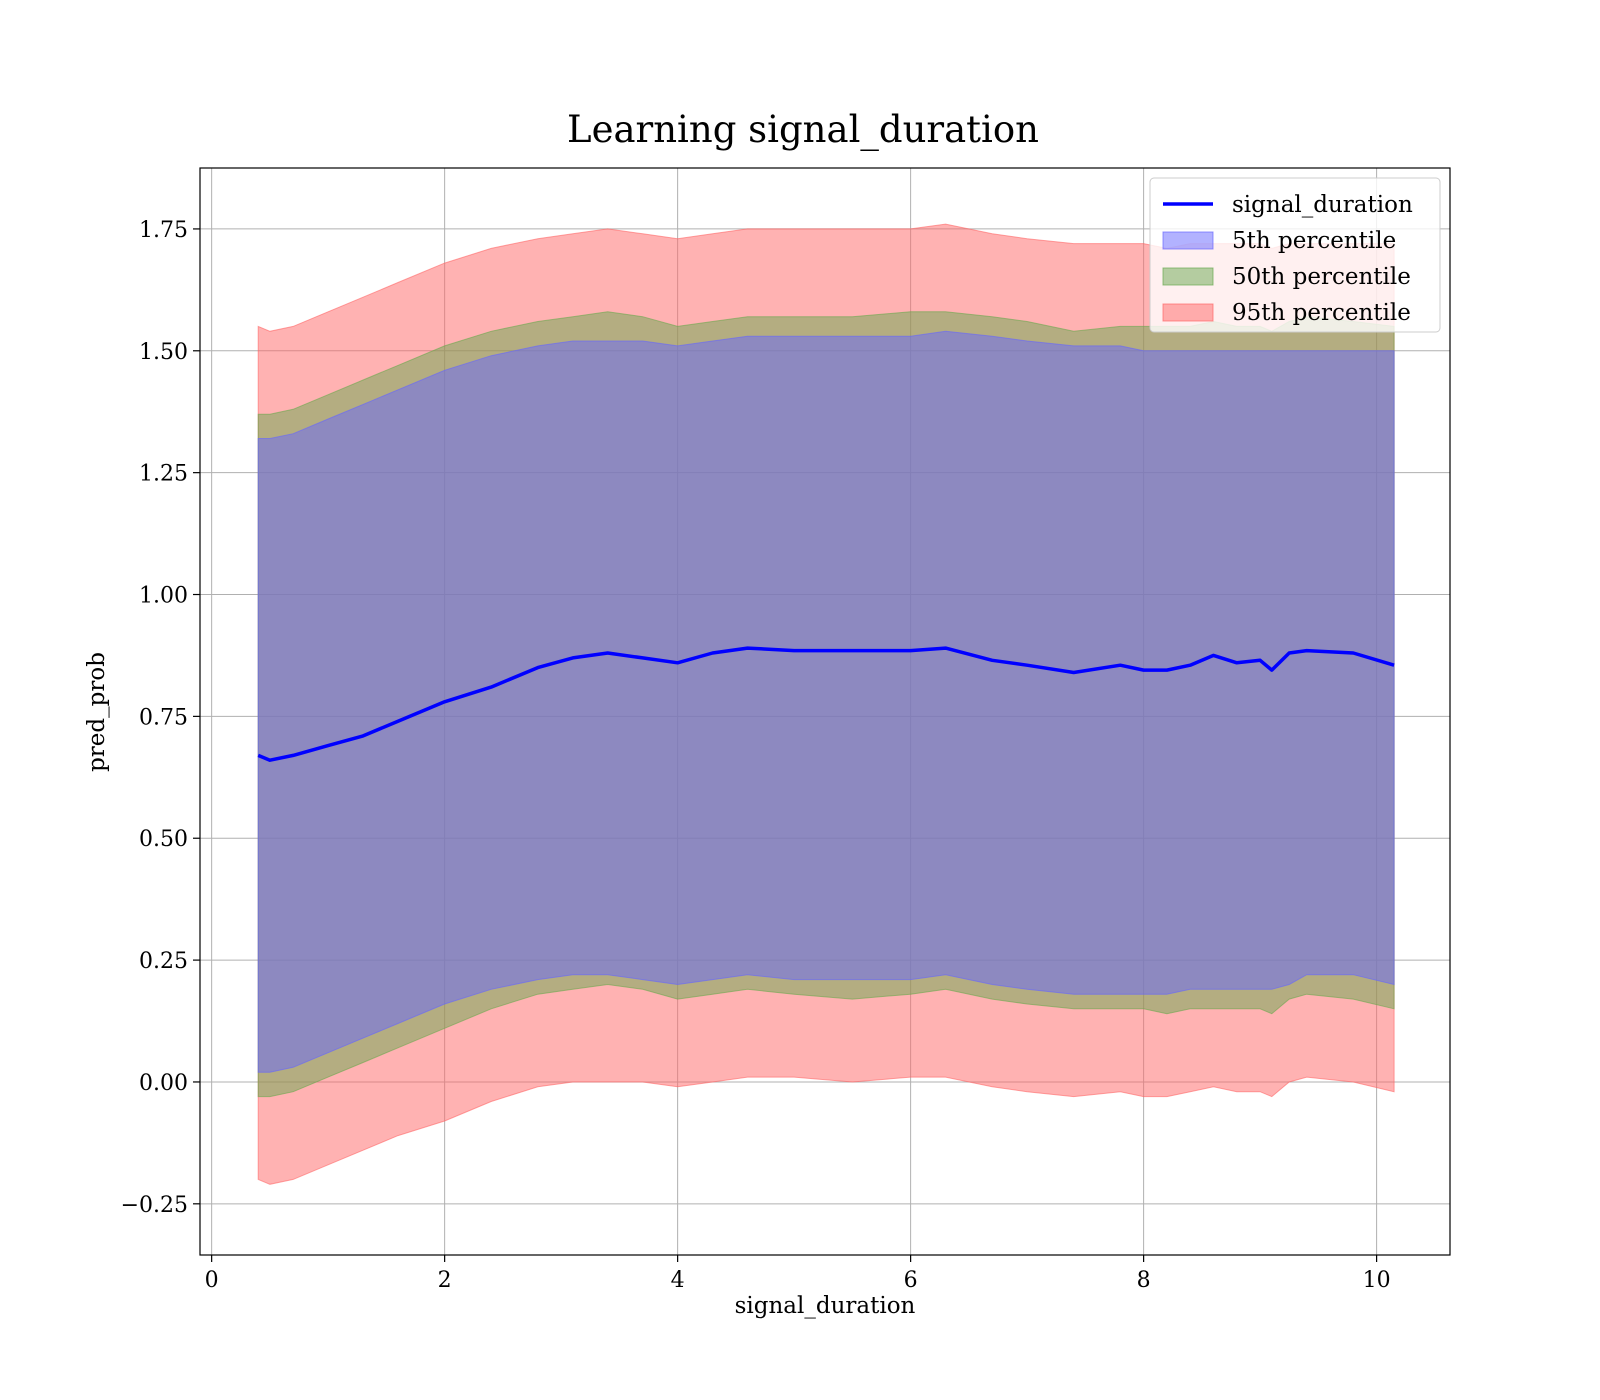  I want to click on series-lines, so click(826, 704).